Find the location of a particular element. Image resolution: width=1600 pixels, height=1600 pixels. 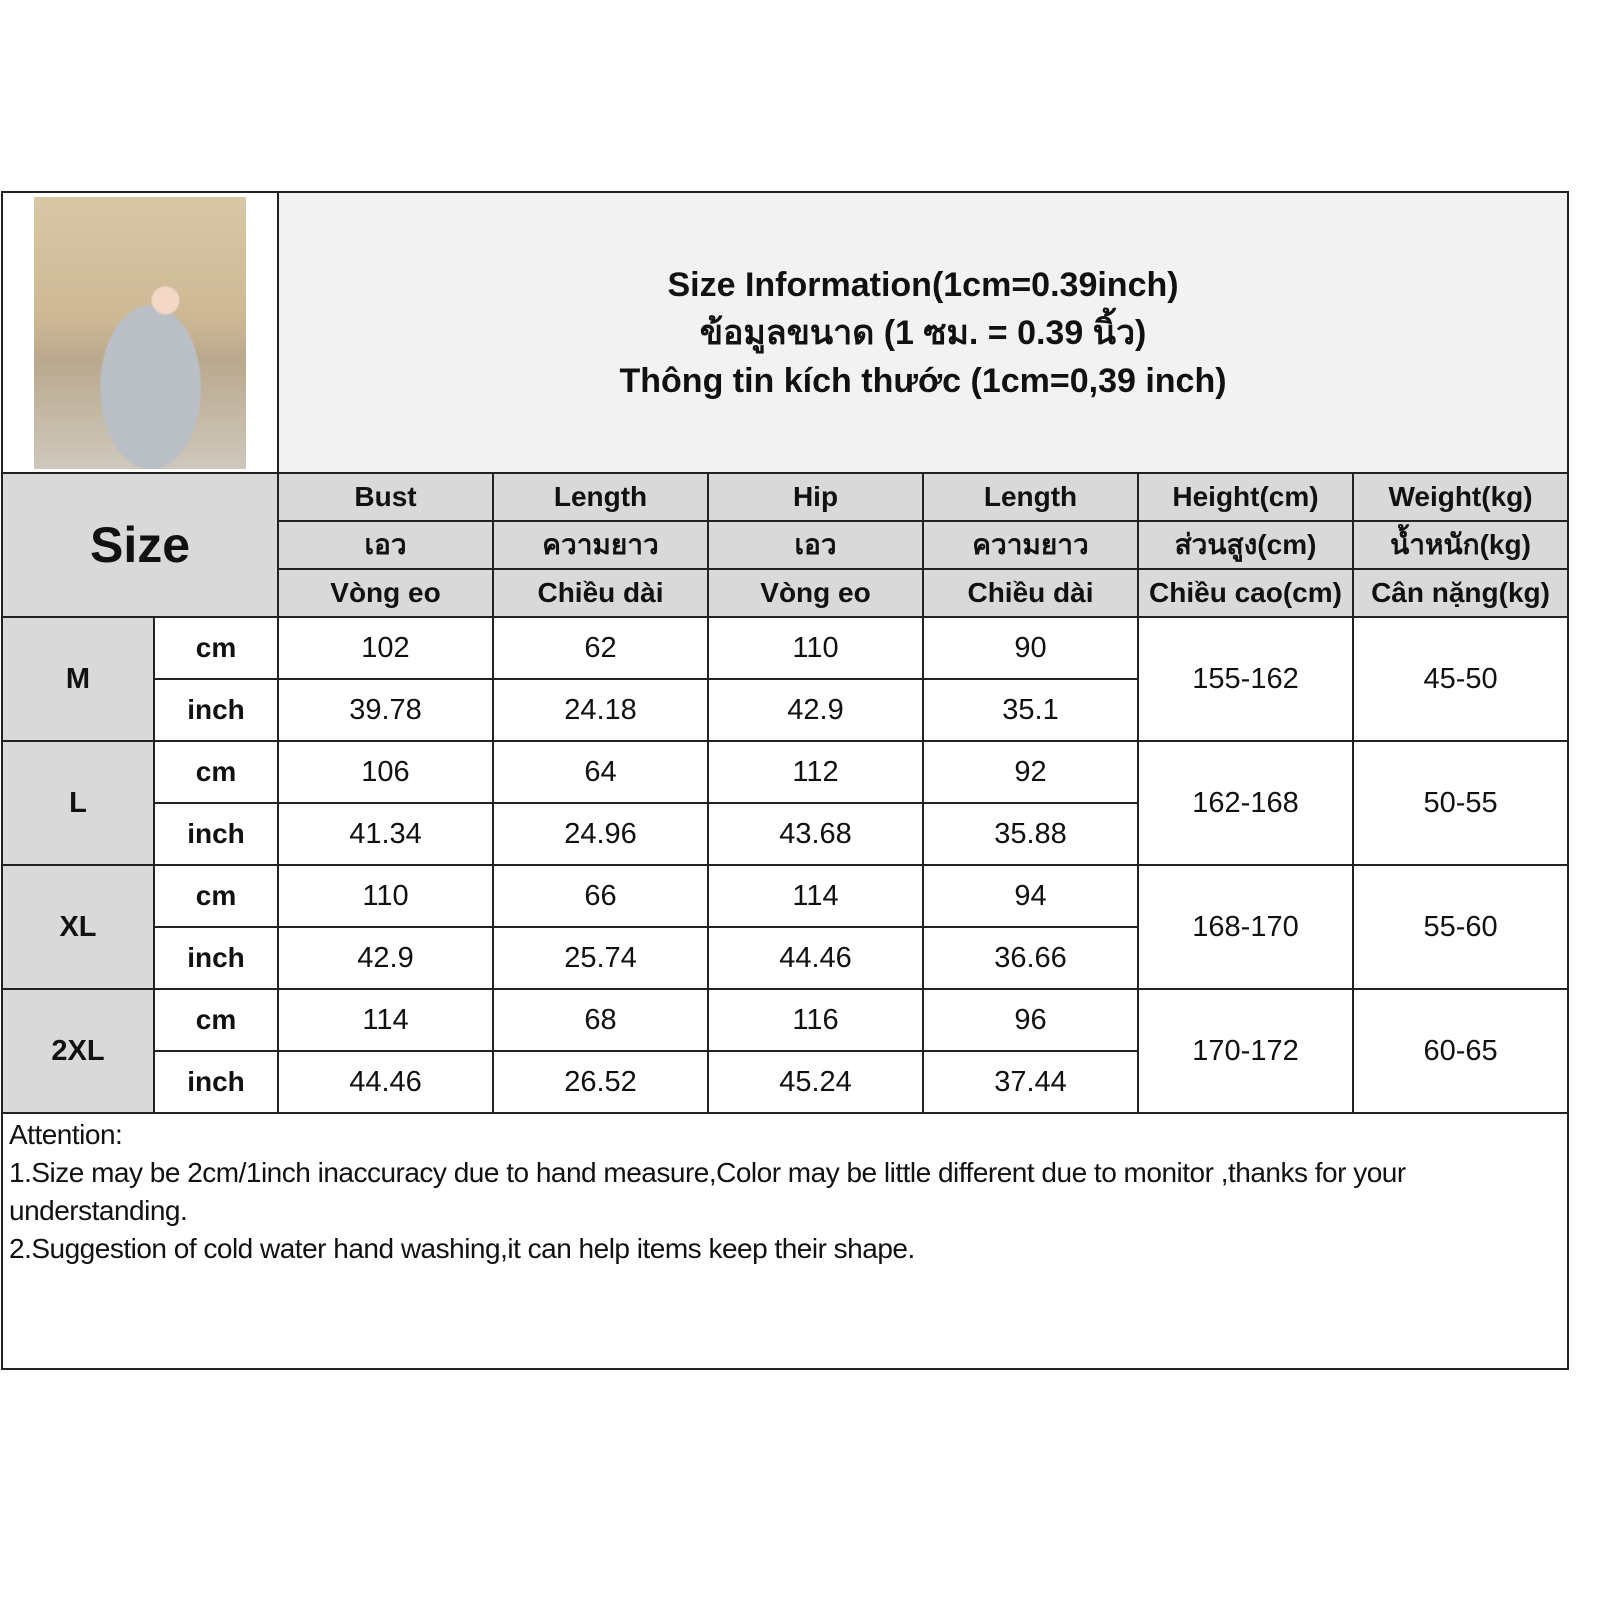

product-photo-cell is located at coordinates (140, 332).